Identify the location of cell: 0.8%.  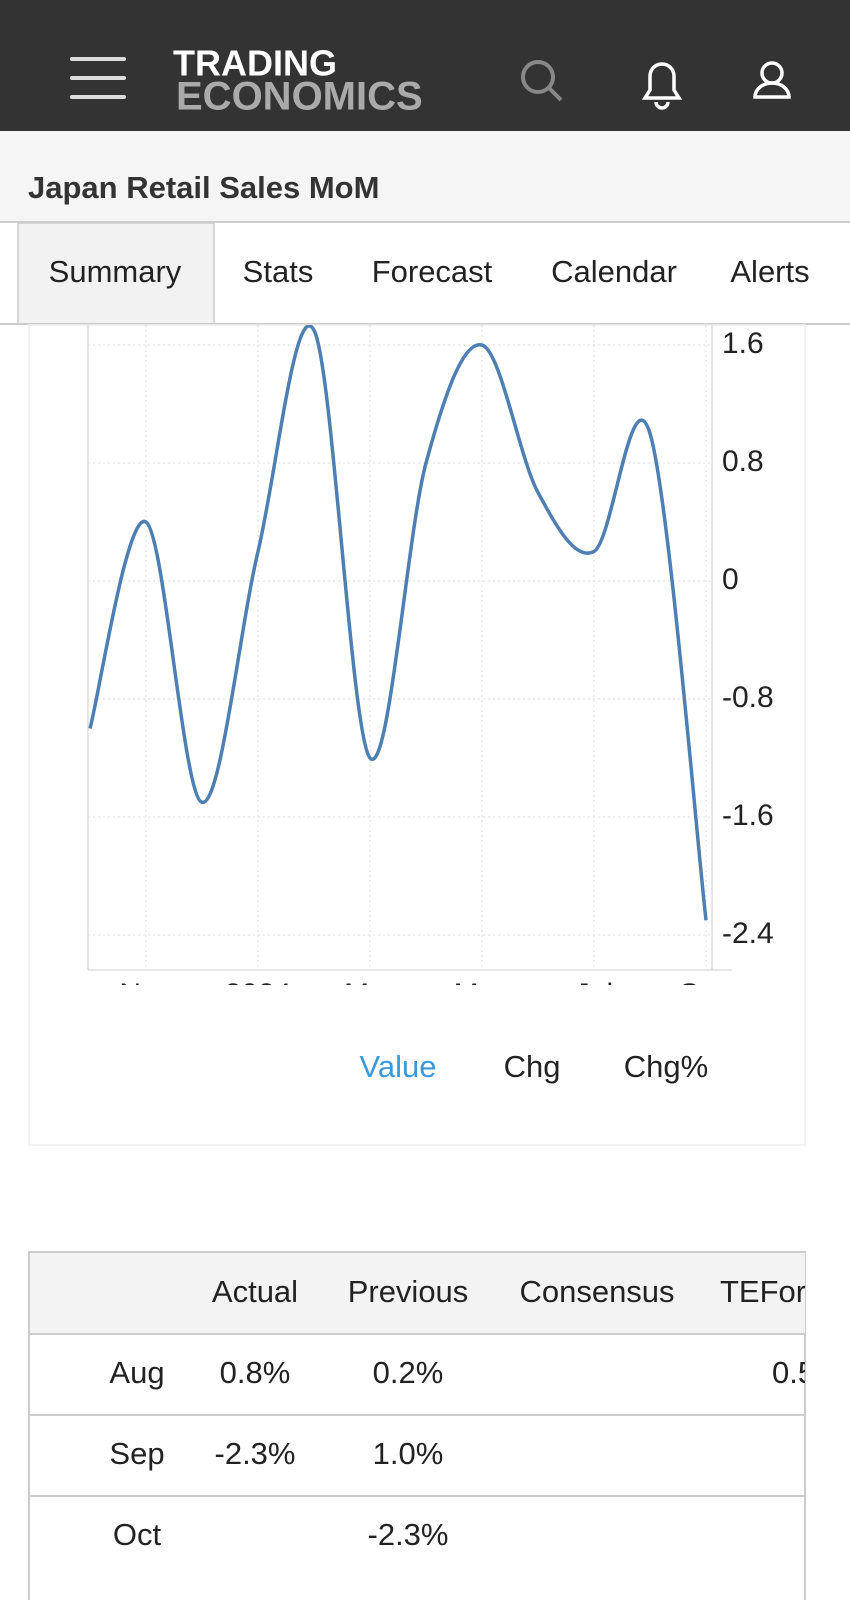
(255, 1372).